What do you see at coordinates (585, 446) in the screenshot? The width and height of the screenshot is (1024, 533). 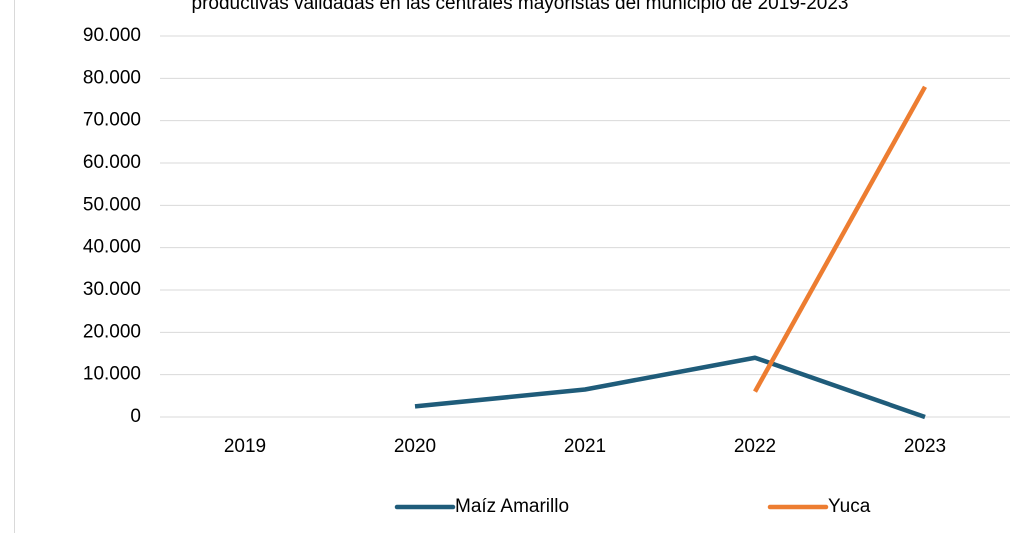 I see `x-tick-label: 2021` at bounding box center [585, 446].